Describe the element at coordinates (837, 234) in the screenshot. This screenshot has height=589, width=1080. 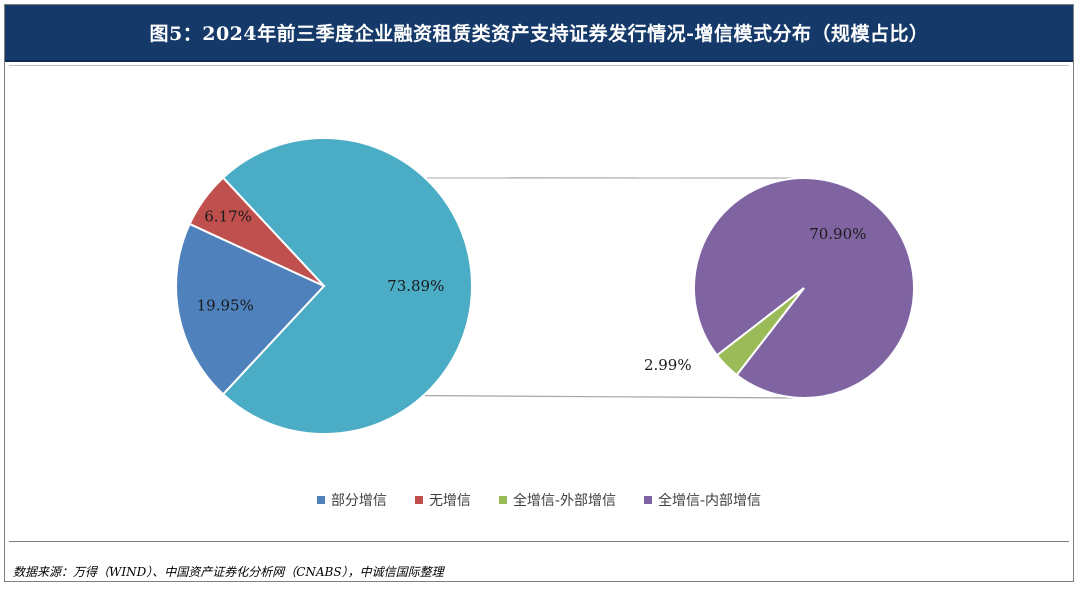
I see `label-internal-enhancement: 70.90%` at that location.